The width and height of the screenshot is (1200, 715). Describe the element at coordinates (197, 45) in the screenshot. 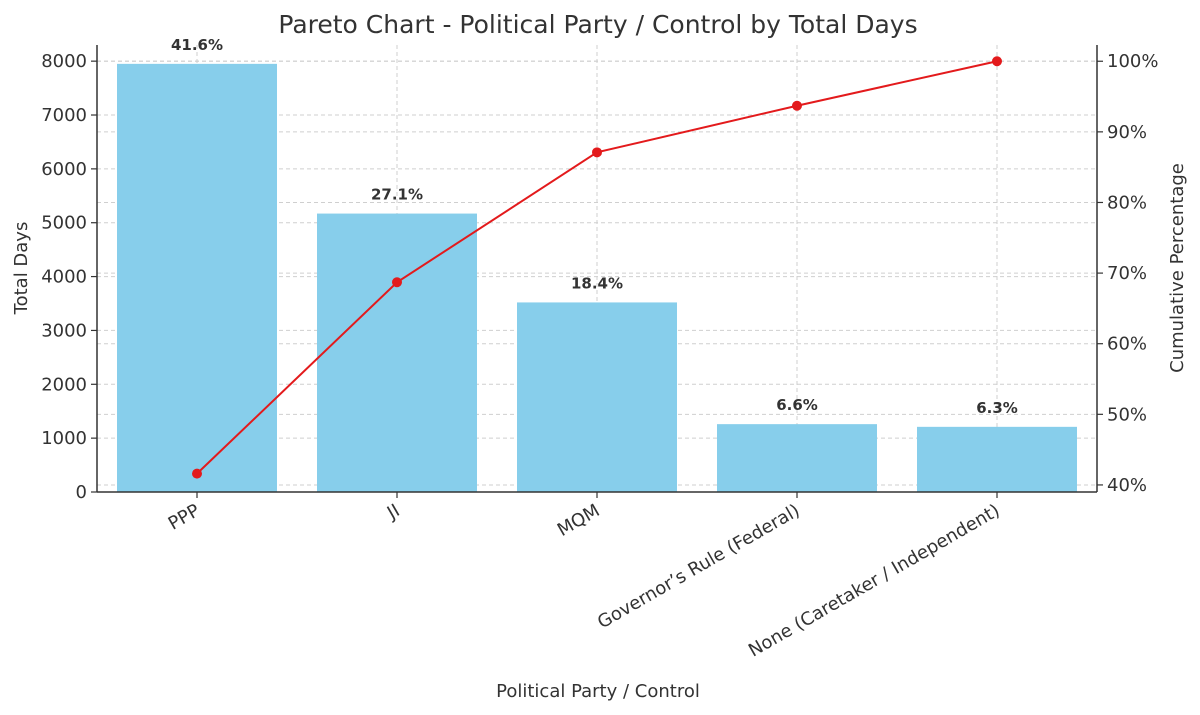

I see `bar-data-label: 41.6%` at that location.